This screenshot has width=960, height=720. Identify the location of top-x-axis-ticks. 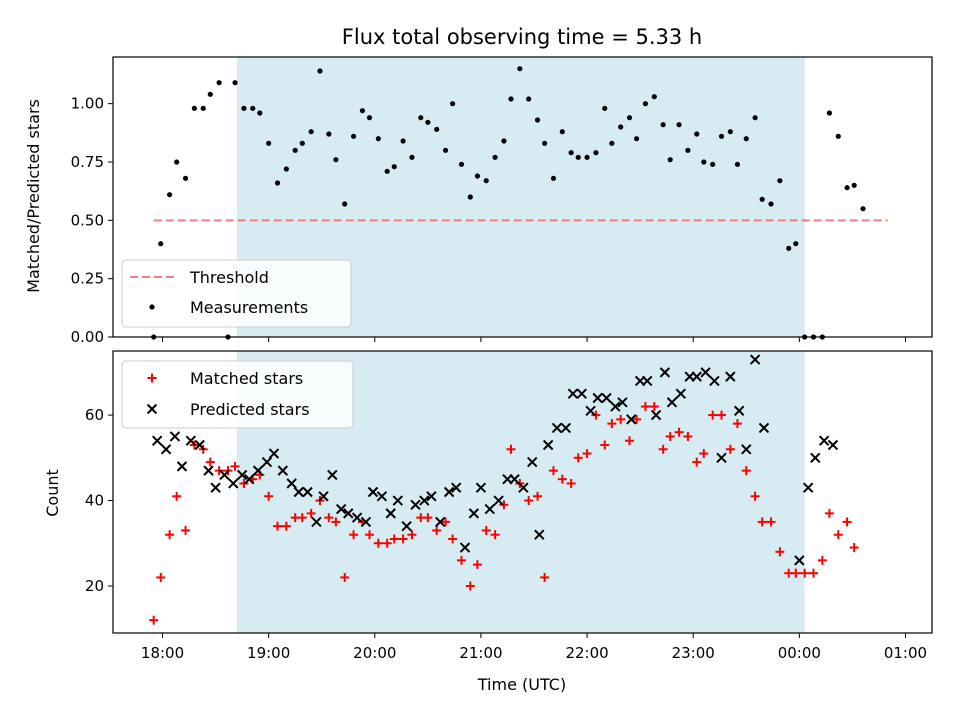
(534, 339).